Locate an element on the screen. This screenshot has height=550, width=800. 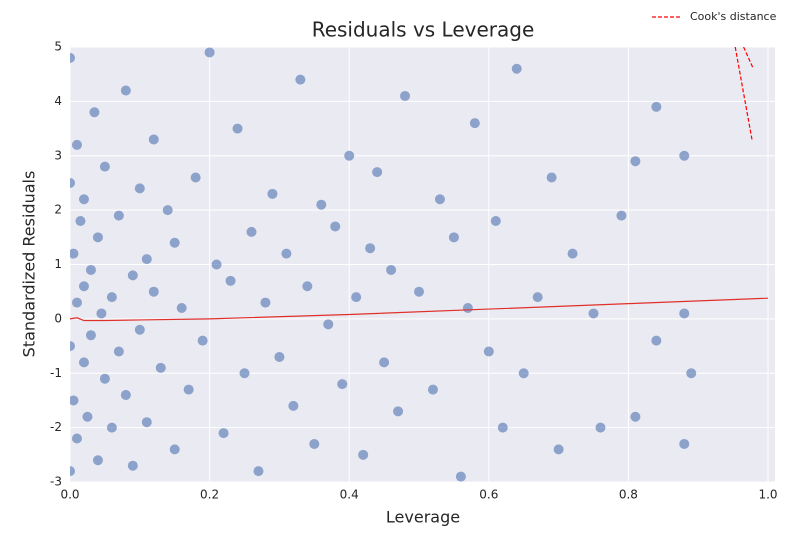
x-tick-label: 0.4 is located at coordinates (349, 495).